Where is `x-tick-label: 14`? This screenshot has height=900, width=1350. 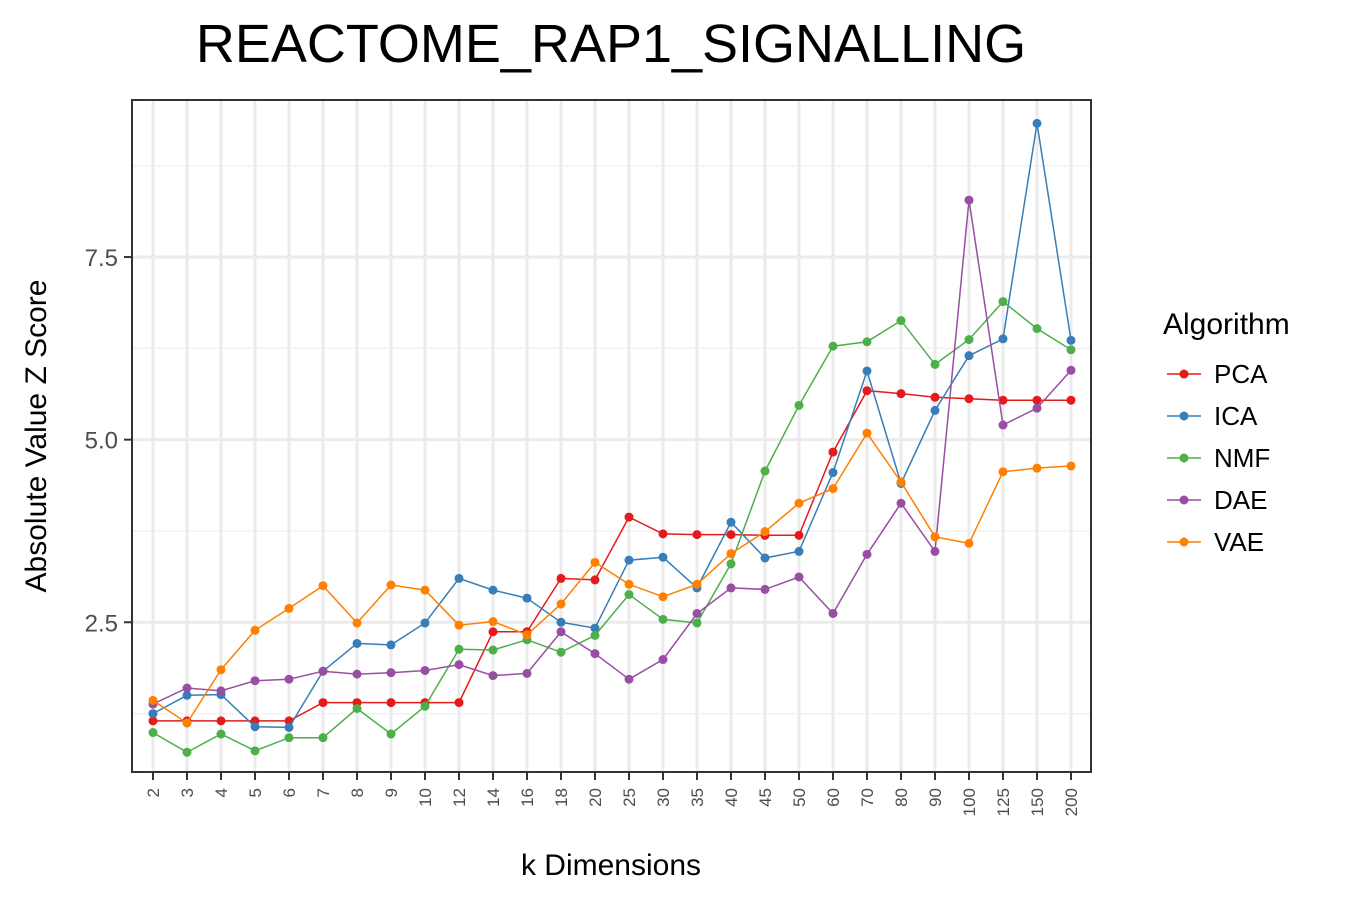 x-tick-label: 14 is located at coordinates (493, 797).